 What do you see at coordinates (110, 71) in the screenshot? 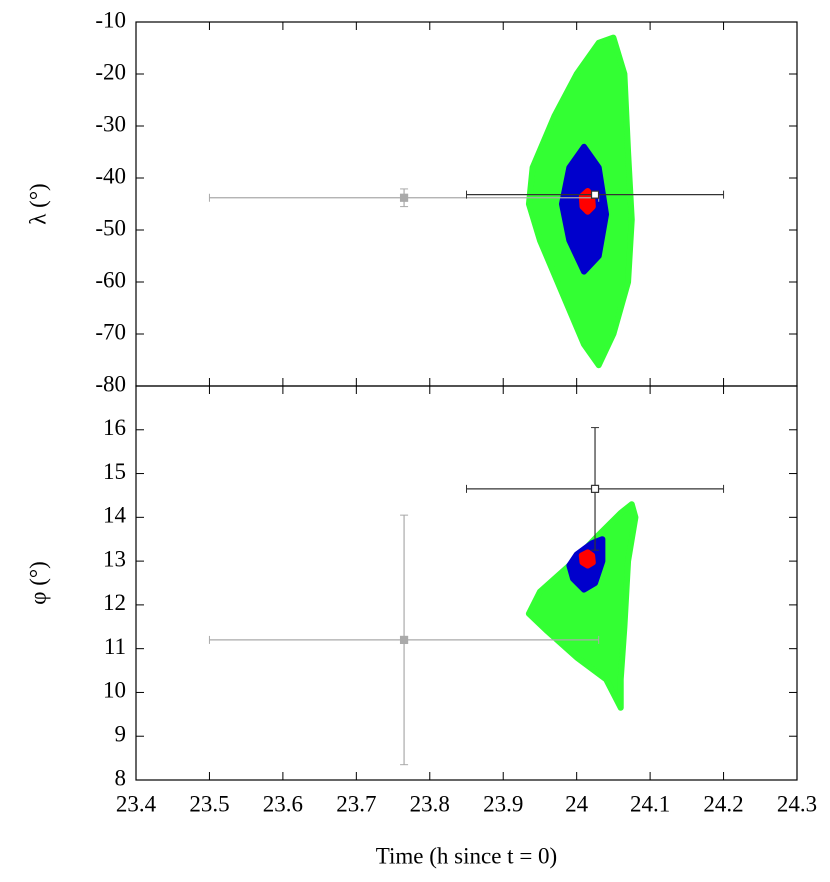
I see `y-tick-label: -20` at bounding box center [110, 71].